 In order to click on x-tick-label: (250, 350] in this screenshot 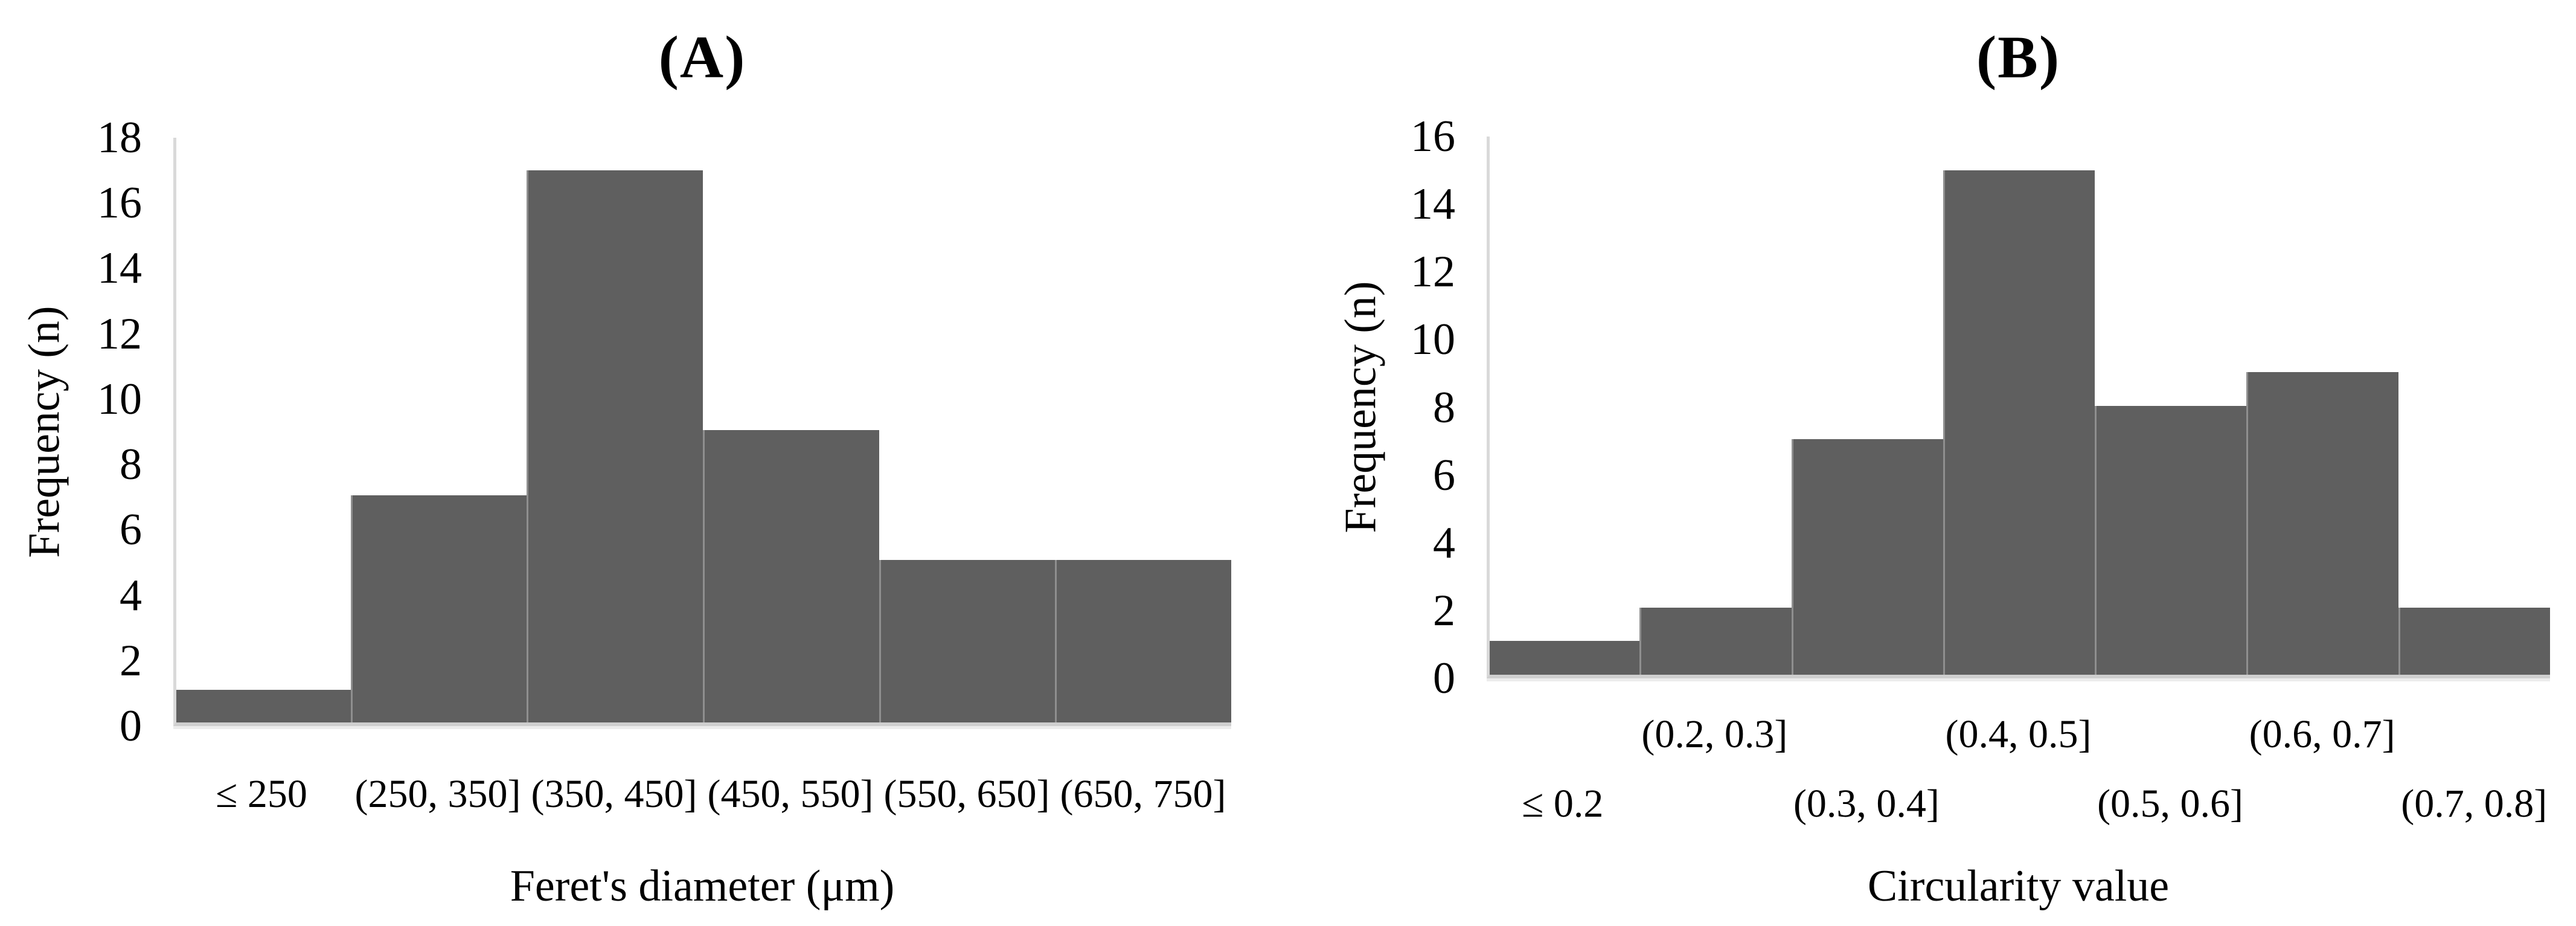, I will do `click(437, 794)`.